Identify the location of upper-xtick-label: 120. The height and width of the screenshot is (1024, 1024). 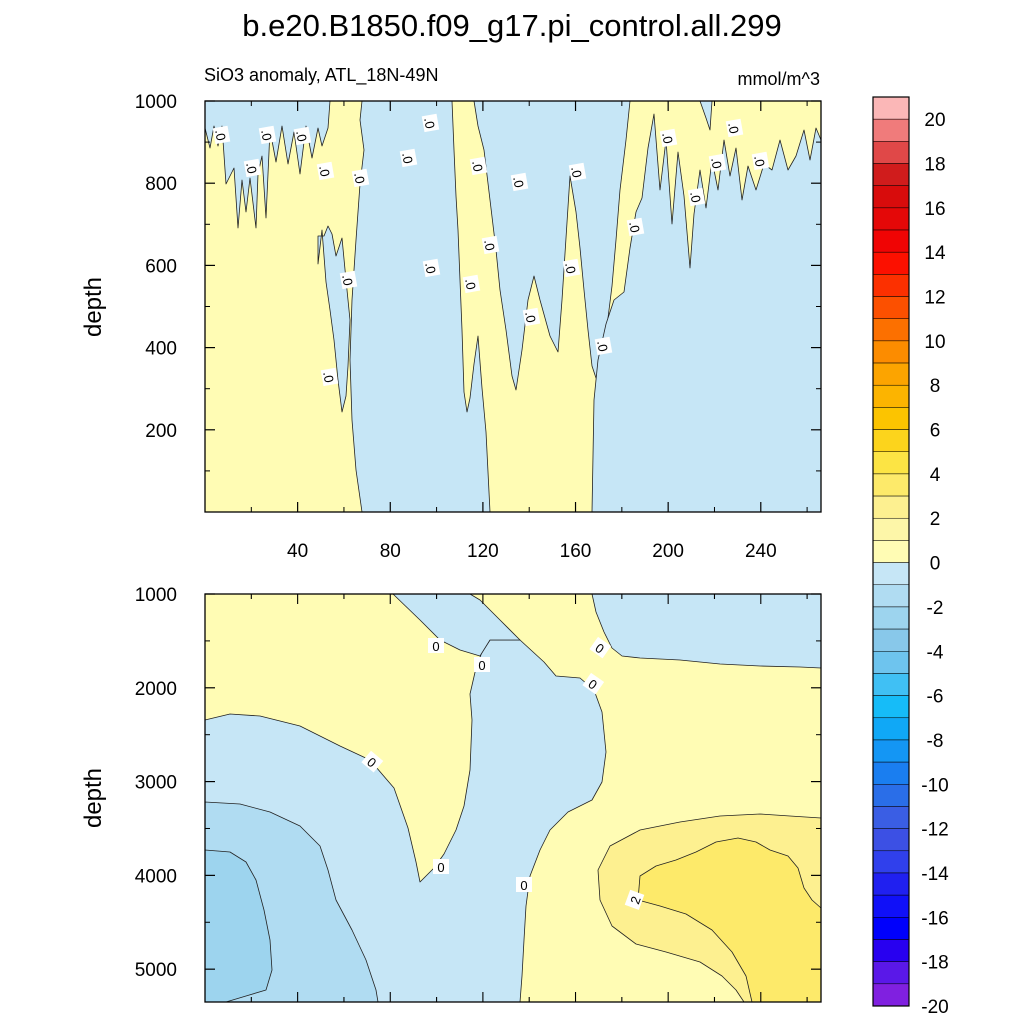
(483, 551).